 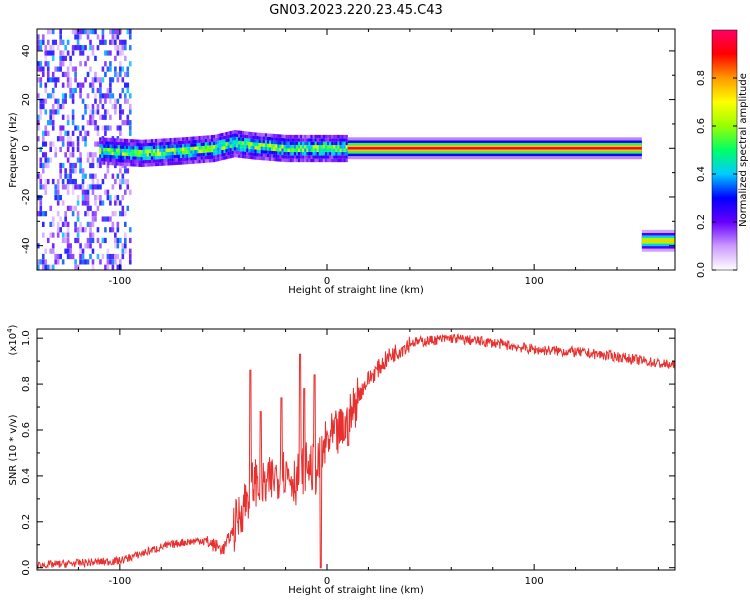 What do you see at coordinates (534, 281) in the screenshot?
I see `spectrogram-xtick-label: 100` at bounding box center [534, 281].